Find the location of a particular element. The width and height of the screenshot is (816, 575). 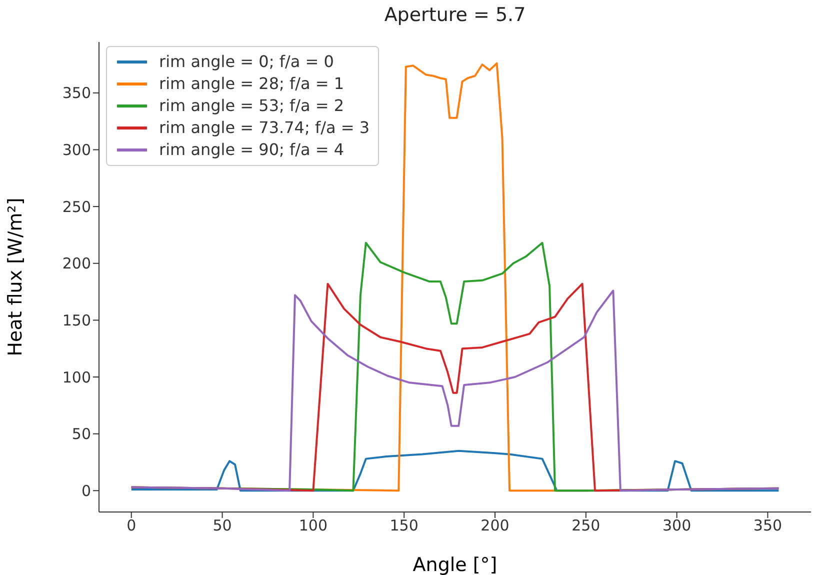

y-tick-label: 50 is located at coordinates (81, 434).